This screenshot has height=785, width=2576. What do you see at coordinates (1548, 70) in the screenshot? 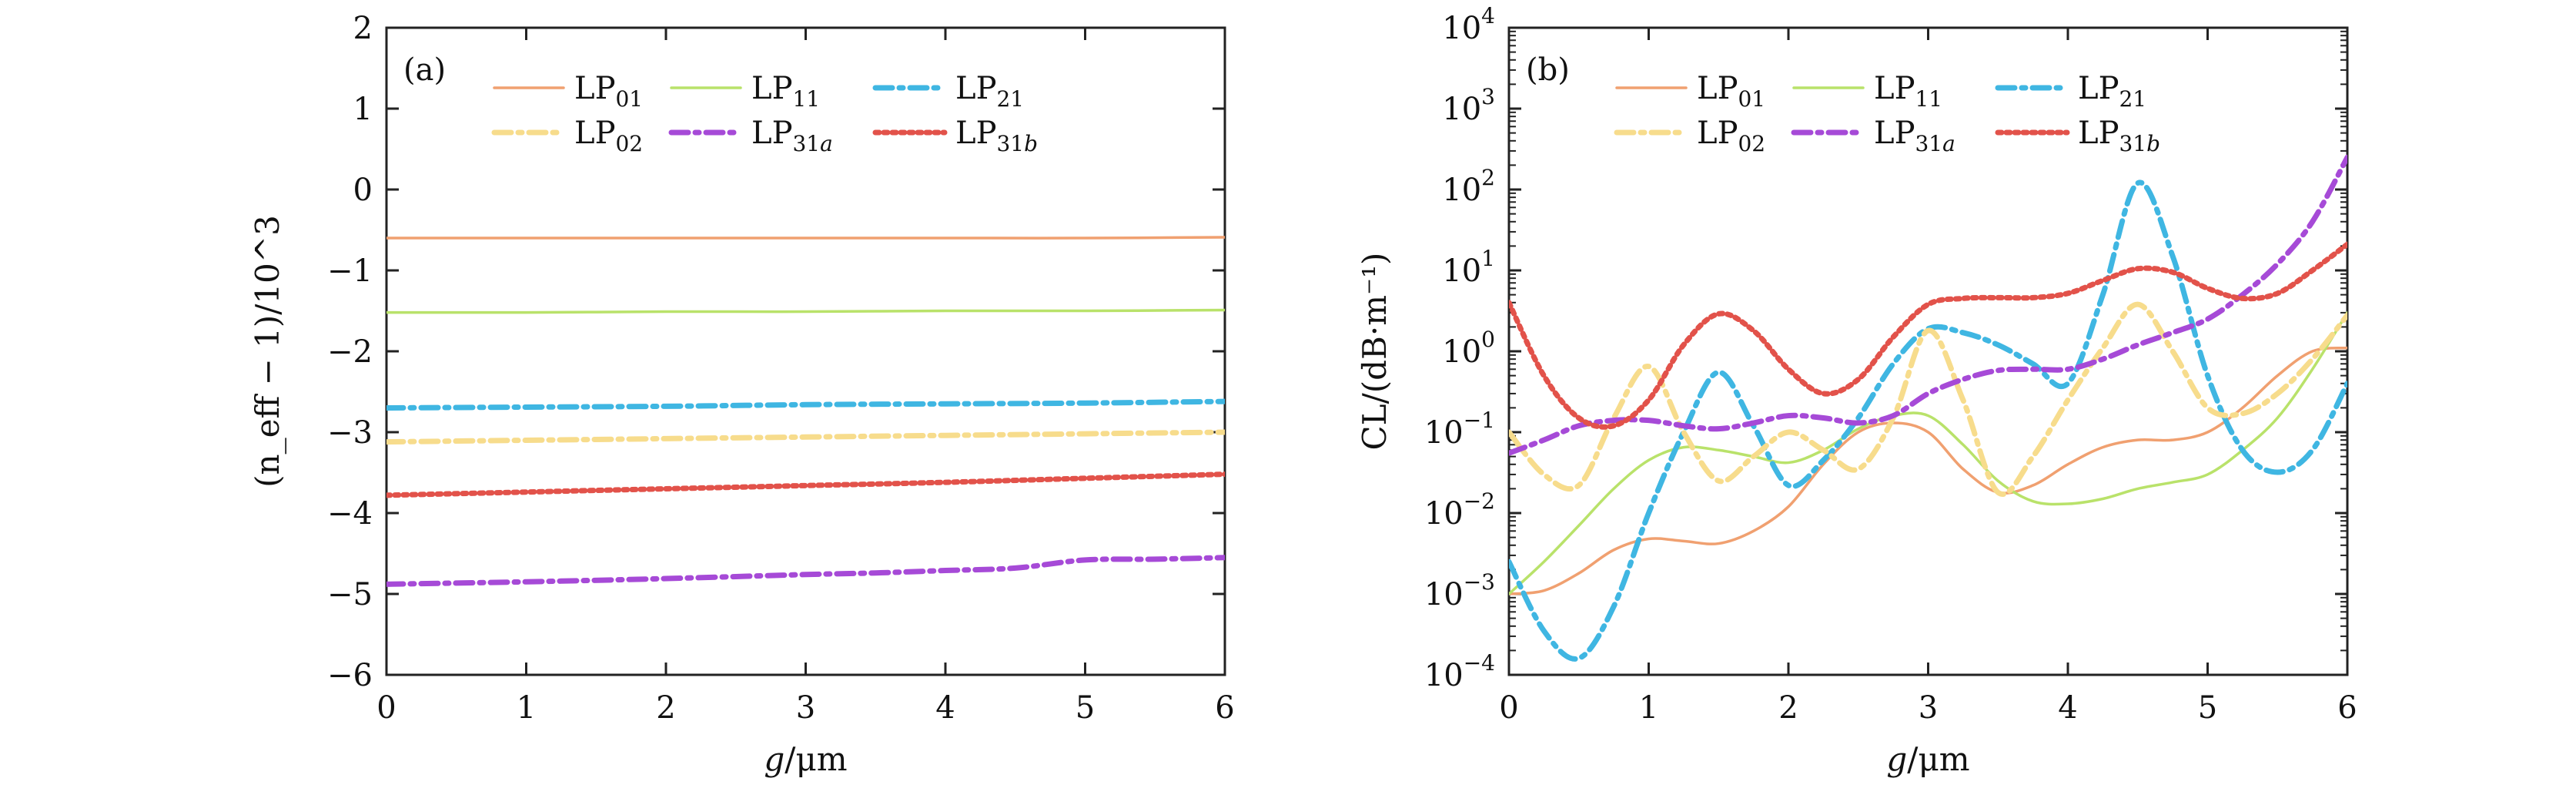
I see `panel-label: (b)` at bounding box center [1548, 70].